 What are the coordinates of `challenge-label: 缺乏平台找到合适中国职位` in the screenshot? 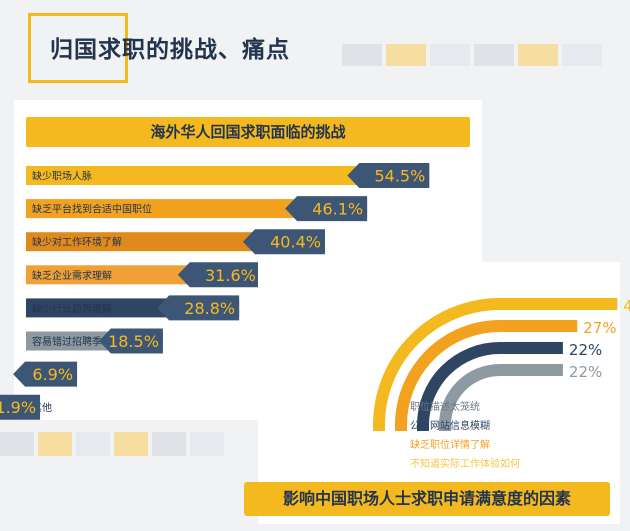 It's located at (92, 209).